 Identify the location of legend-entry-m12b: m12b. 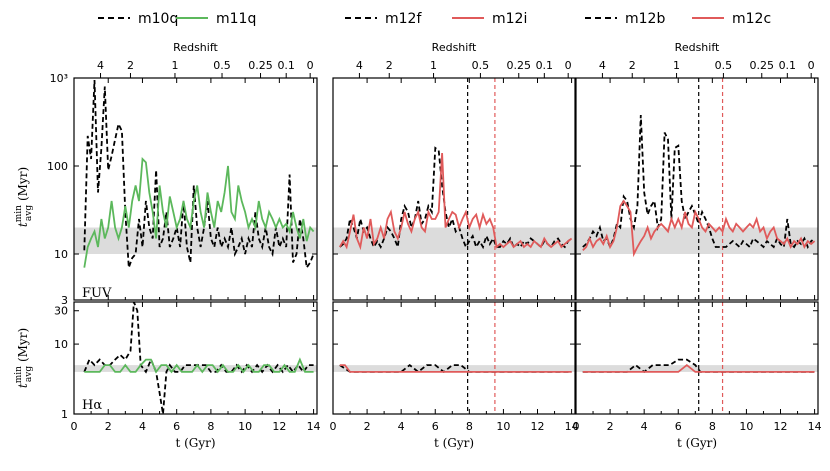
(625, 19).